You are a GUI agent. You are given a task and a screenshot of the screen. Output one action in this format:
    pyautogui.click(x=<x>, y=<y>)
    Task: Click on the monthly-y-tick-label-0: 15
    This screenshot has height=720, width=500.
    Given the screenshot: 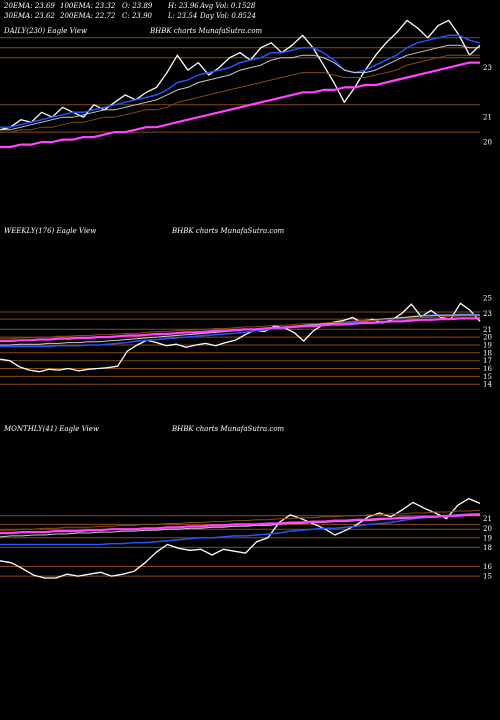 What is the action you would take?
    pyautogui.click(x=487, y=577)
    